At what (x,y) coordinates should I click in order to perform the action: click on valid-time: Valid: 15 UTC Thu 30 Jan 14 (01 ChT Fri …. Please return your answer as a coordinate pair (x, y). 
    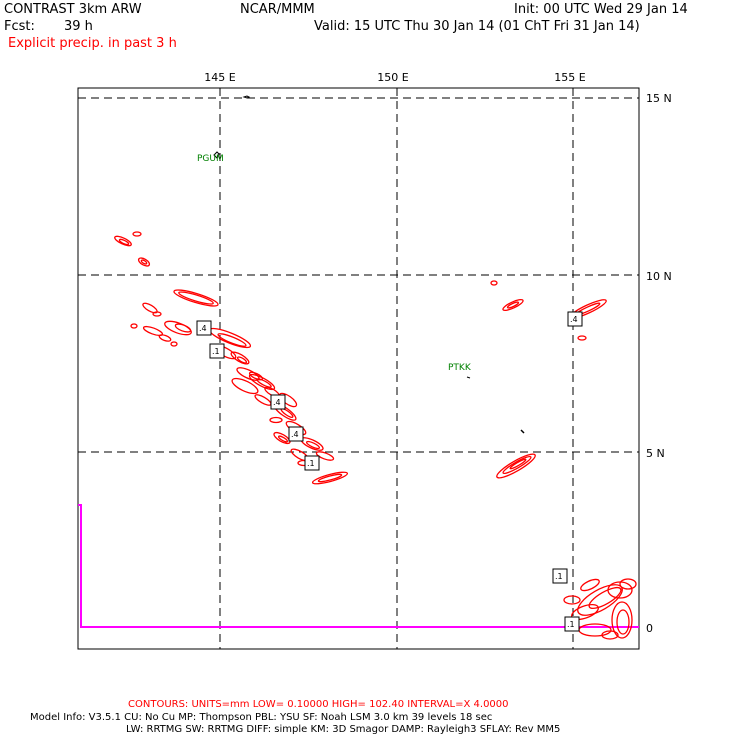
    Looking at the image, I should click on (477, 26).